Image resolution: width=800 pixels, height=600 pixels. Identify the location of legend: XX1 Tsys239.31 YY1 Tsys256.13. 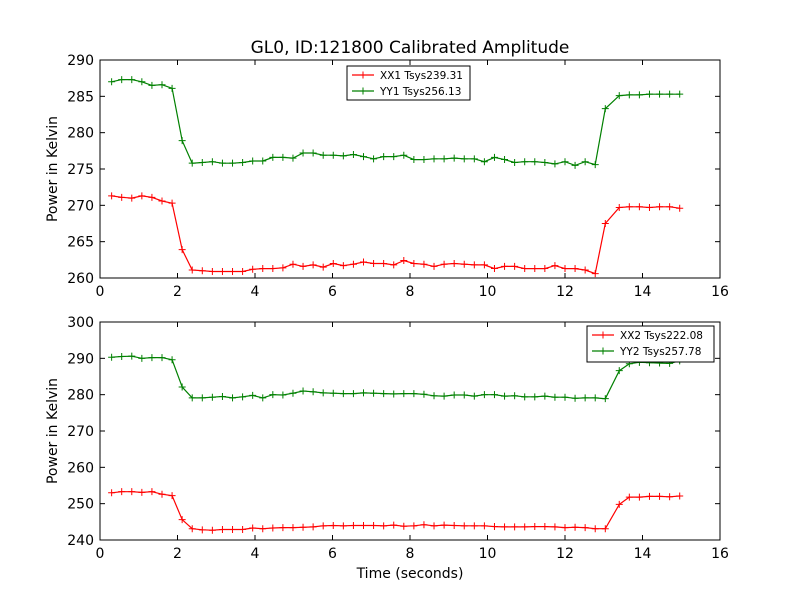
(408, 83).